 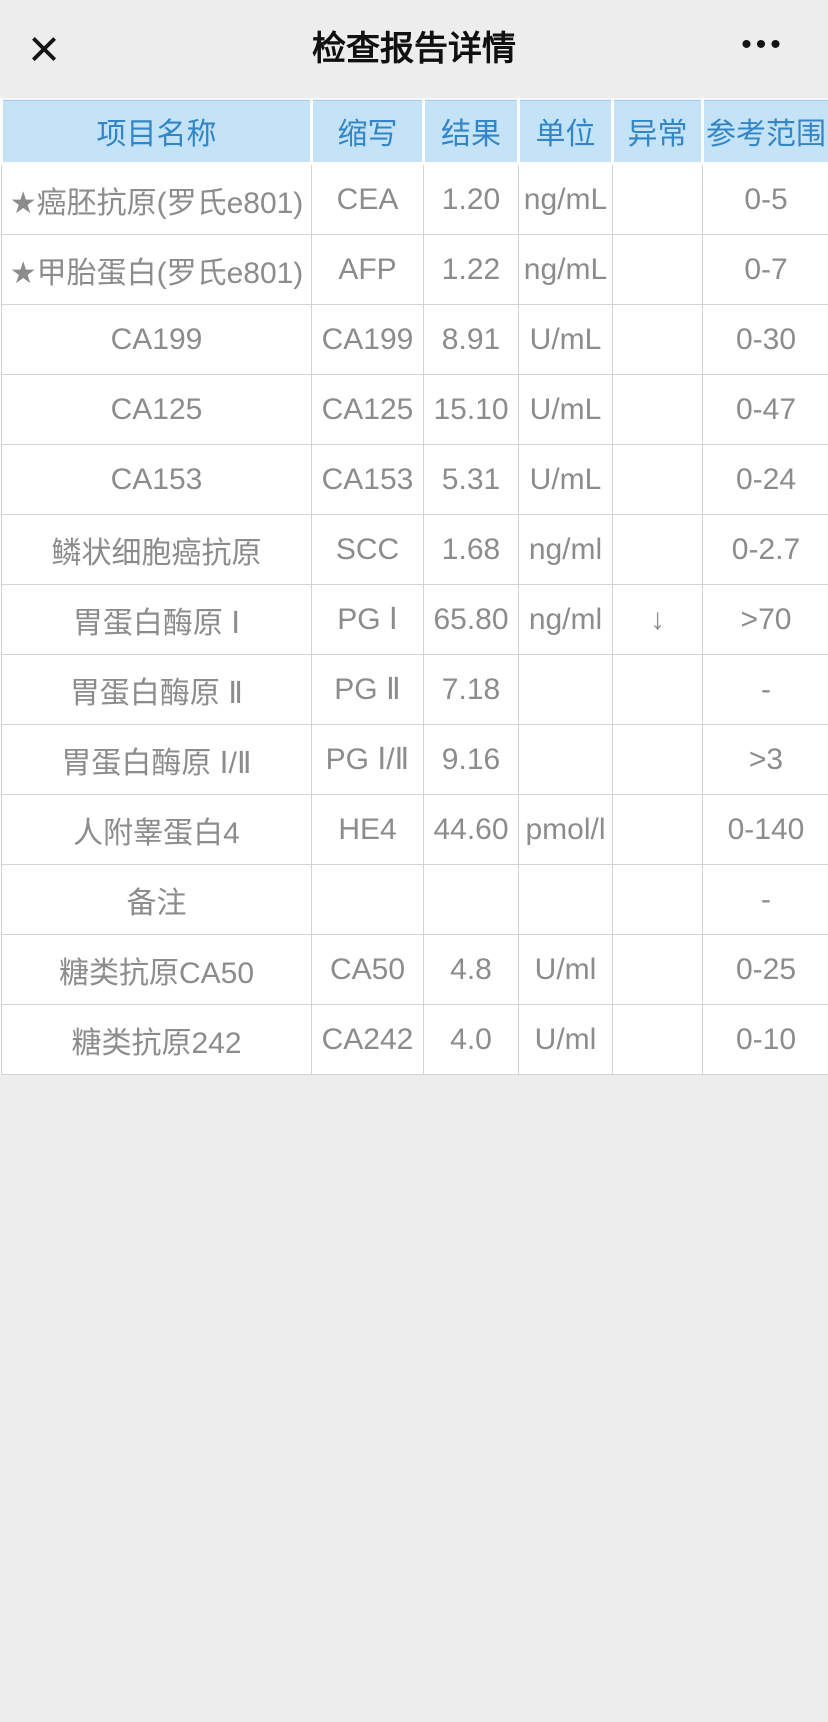 I want to click on table-row: 糖类抗原242 CA242 4.0 U/ml 0-10, so click(x=414, y=1039).